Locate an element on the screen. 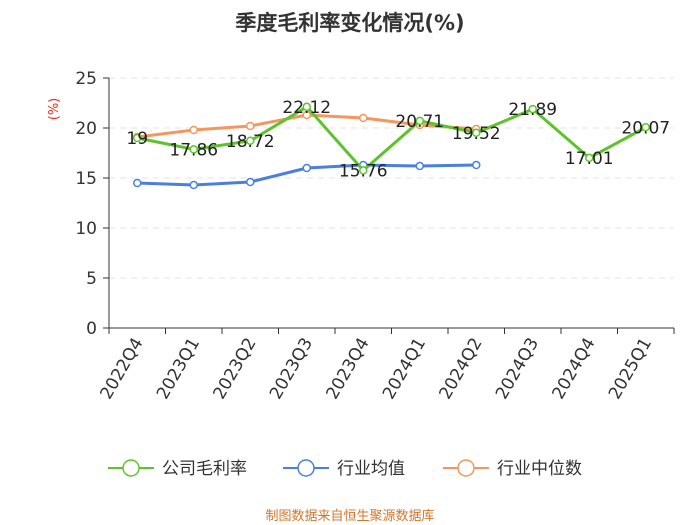 The height and width of the screenshot is (525, 700). data-label: 19 is located at coordinates (137, 139).